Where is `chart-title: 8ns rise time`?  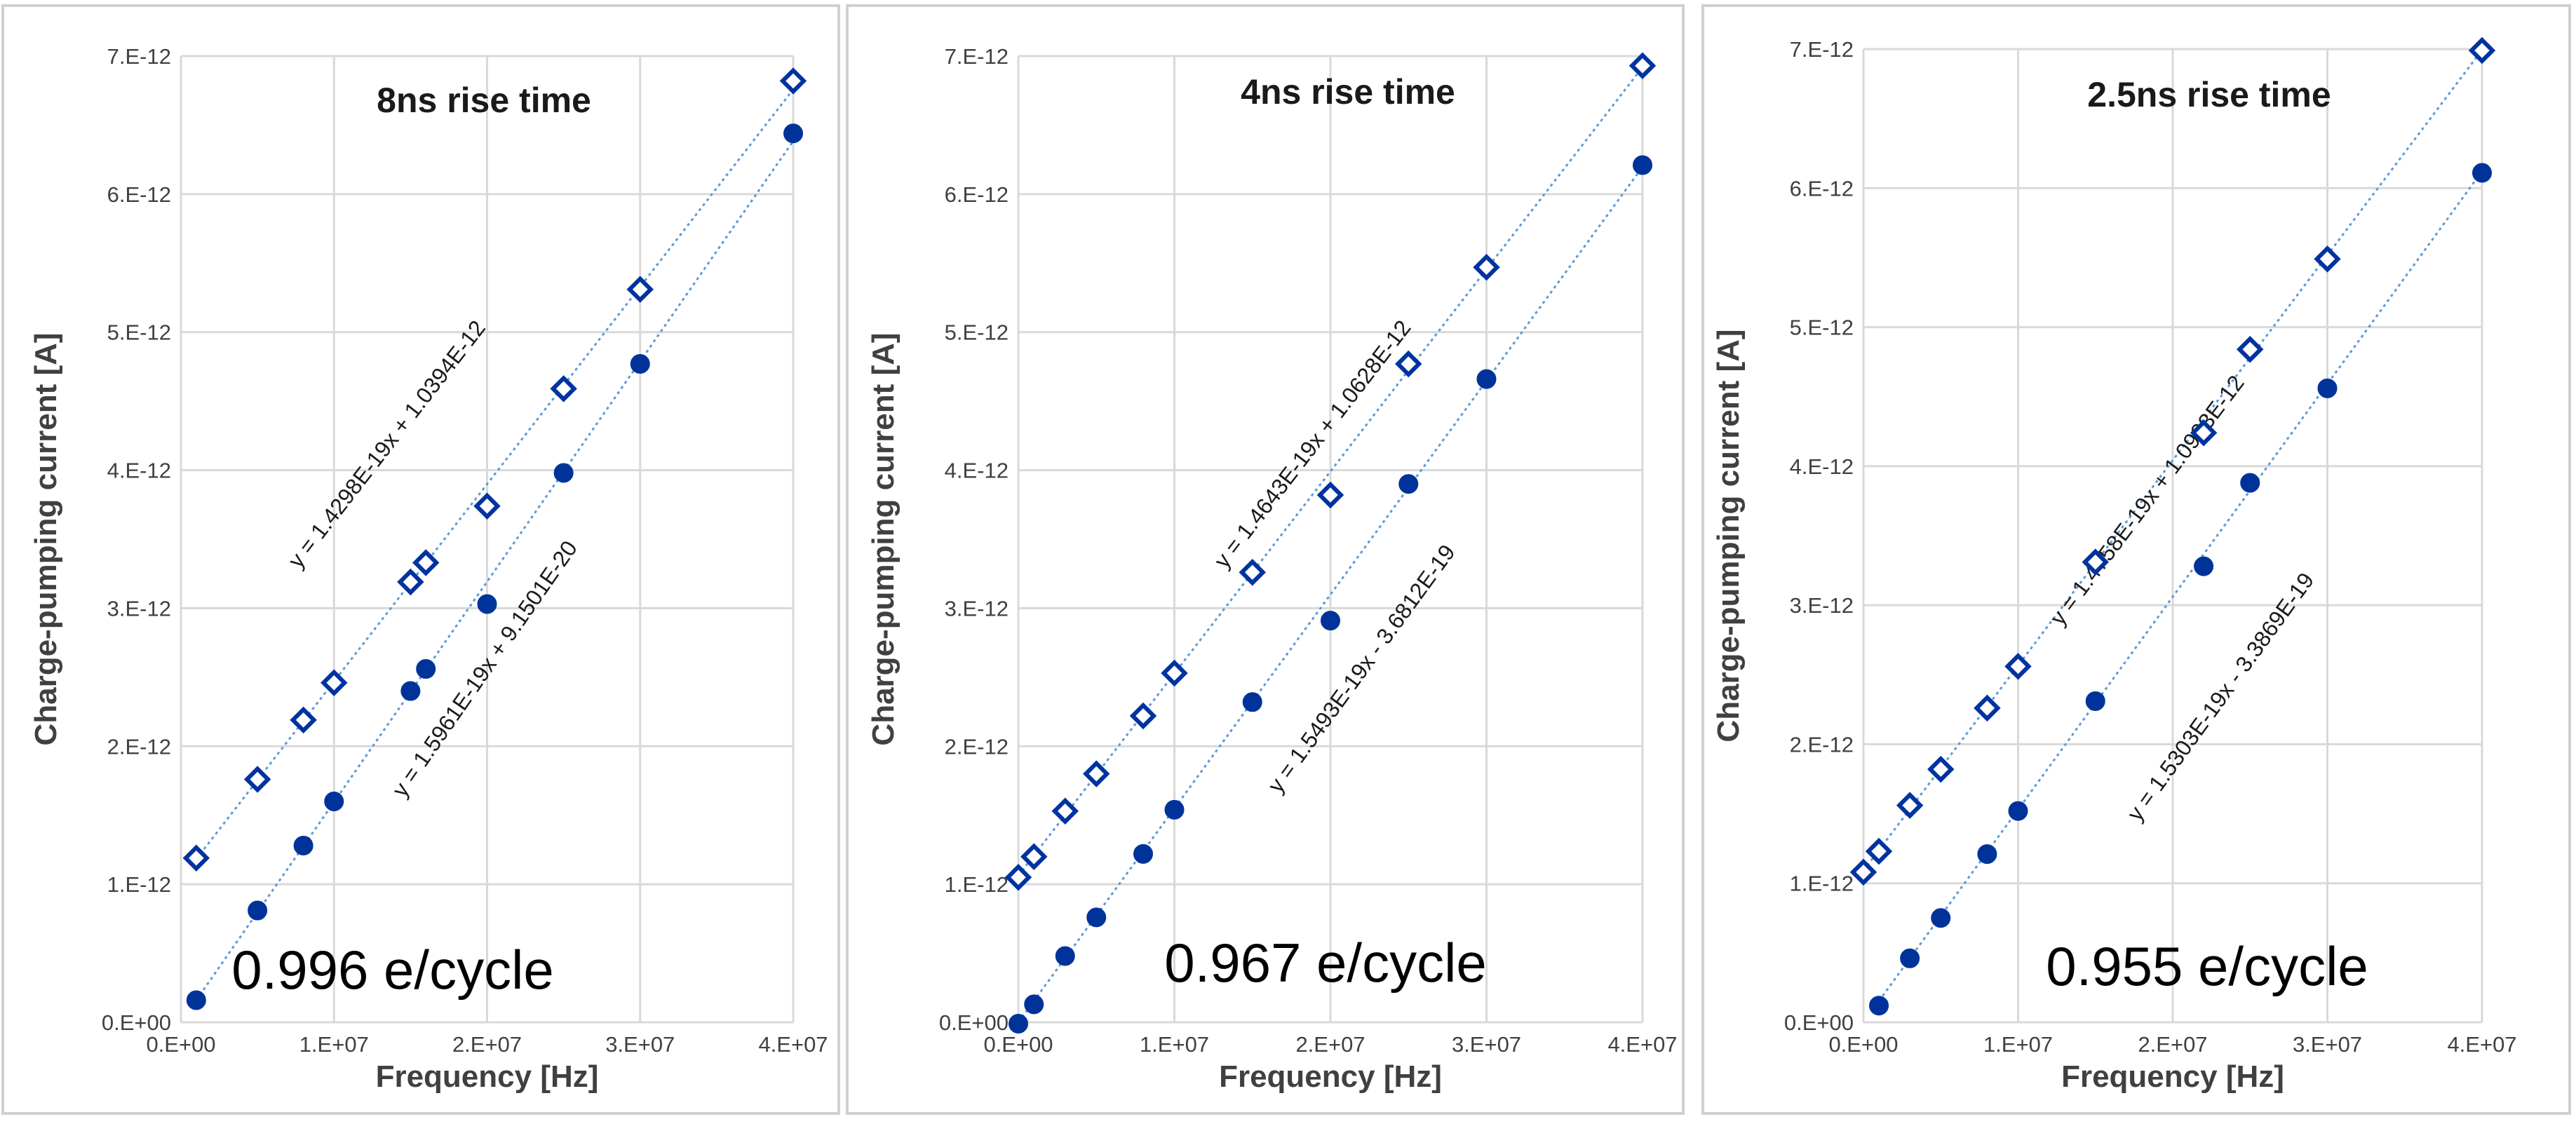
chart-title: 8ns rise time is located at coordinates (484, 100).